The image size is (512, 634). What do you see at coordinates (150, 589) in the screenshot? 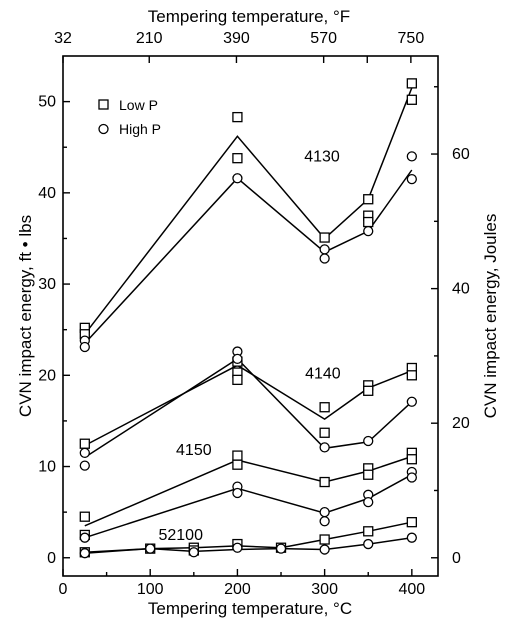
I see `x-tick-label-100: 100` at bounding box center [150, 589].